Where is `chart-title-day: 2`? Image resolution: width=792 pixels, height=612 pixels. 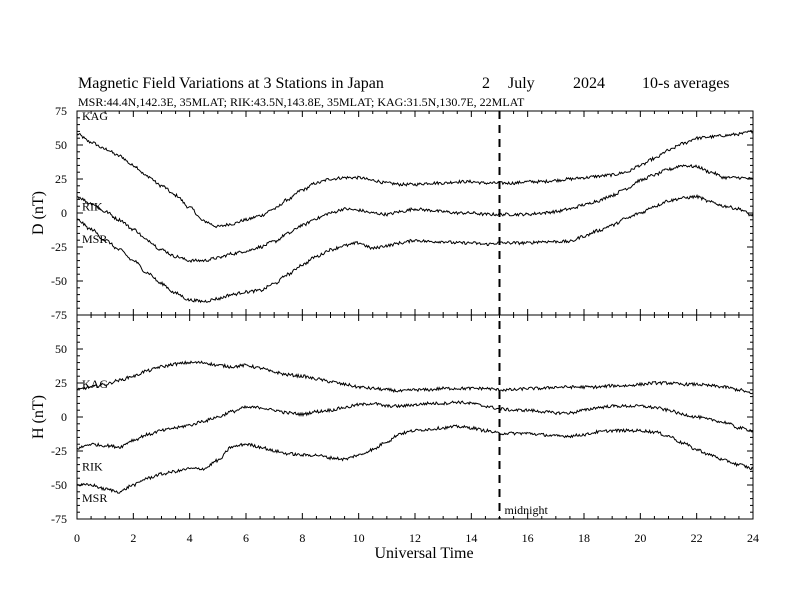 chart-title-day: 2 is located at coordinates (486, 83).